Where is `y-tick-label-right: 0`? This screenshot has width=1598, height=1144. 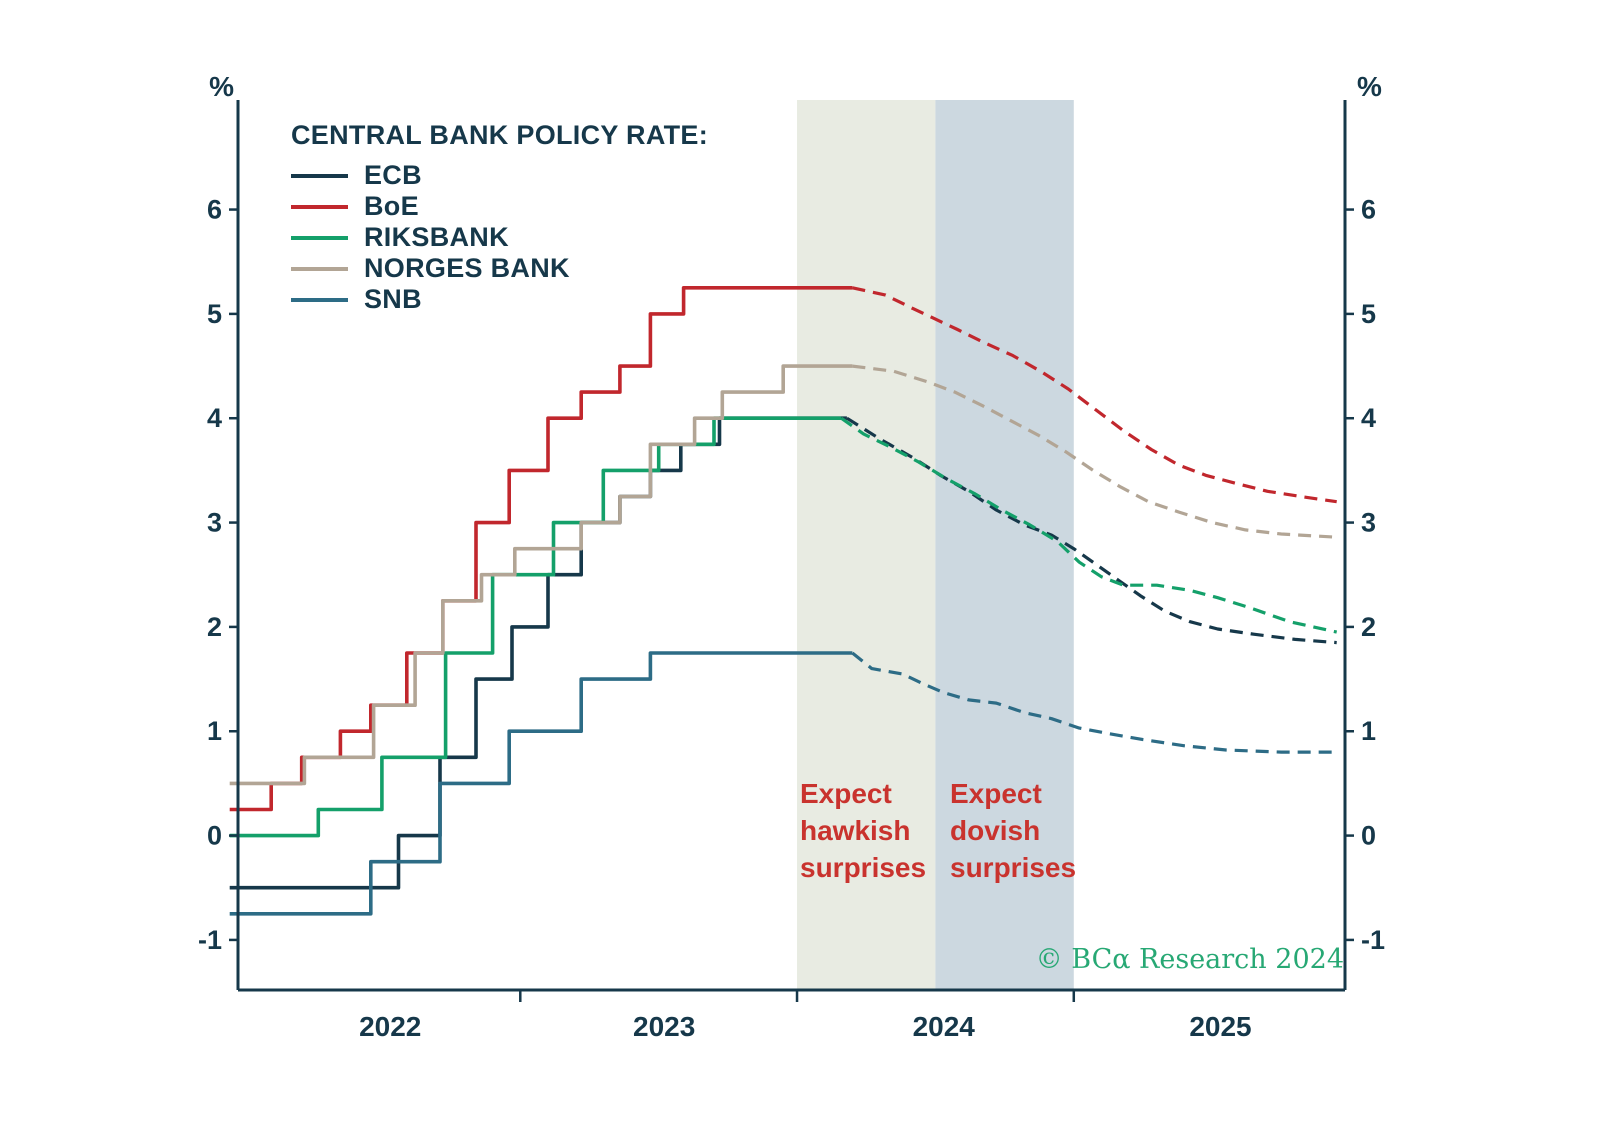 y-tick-label-right: 0 is located at coordinates (1368, 836).